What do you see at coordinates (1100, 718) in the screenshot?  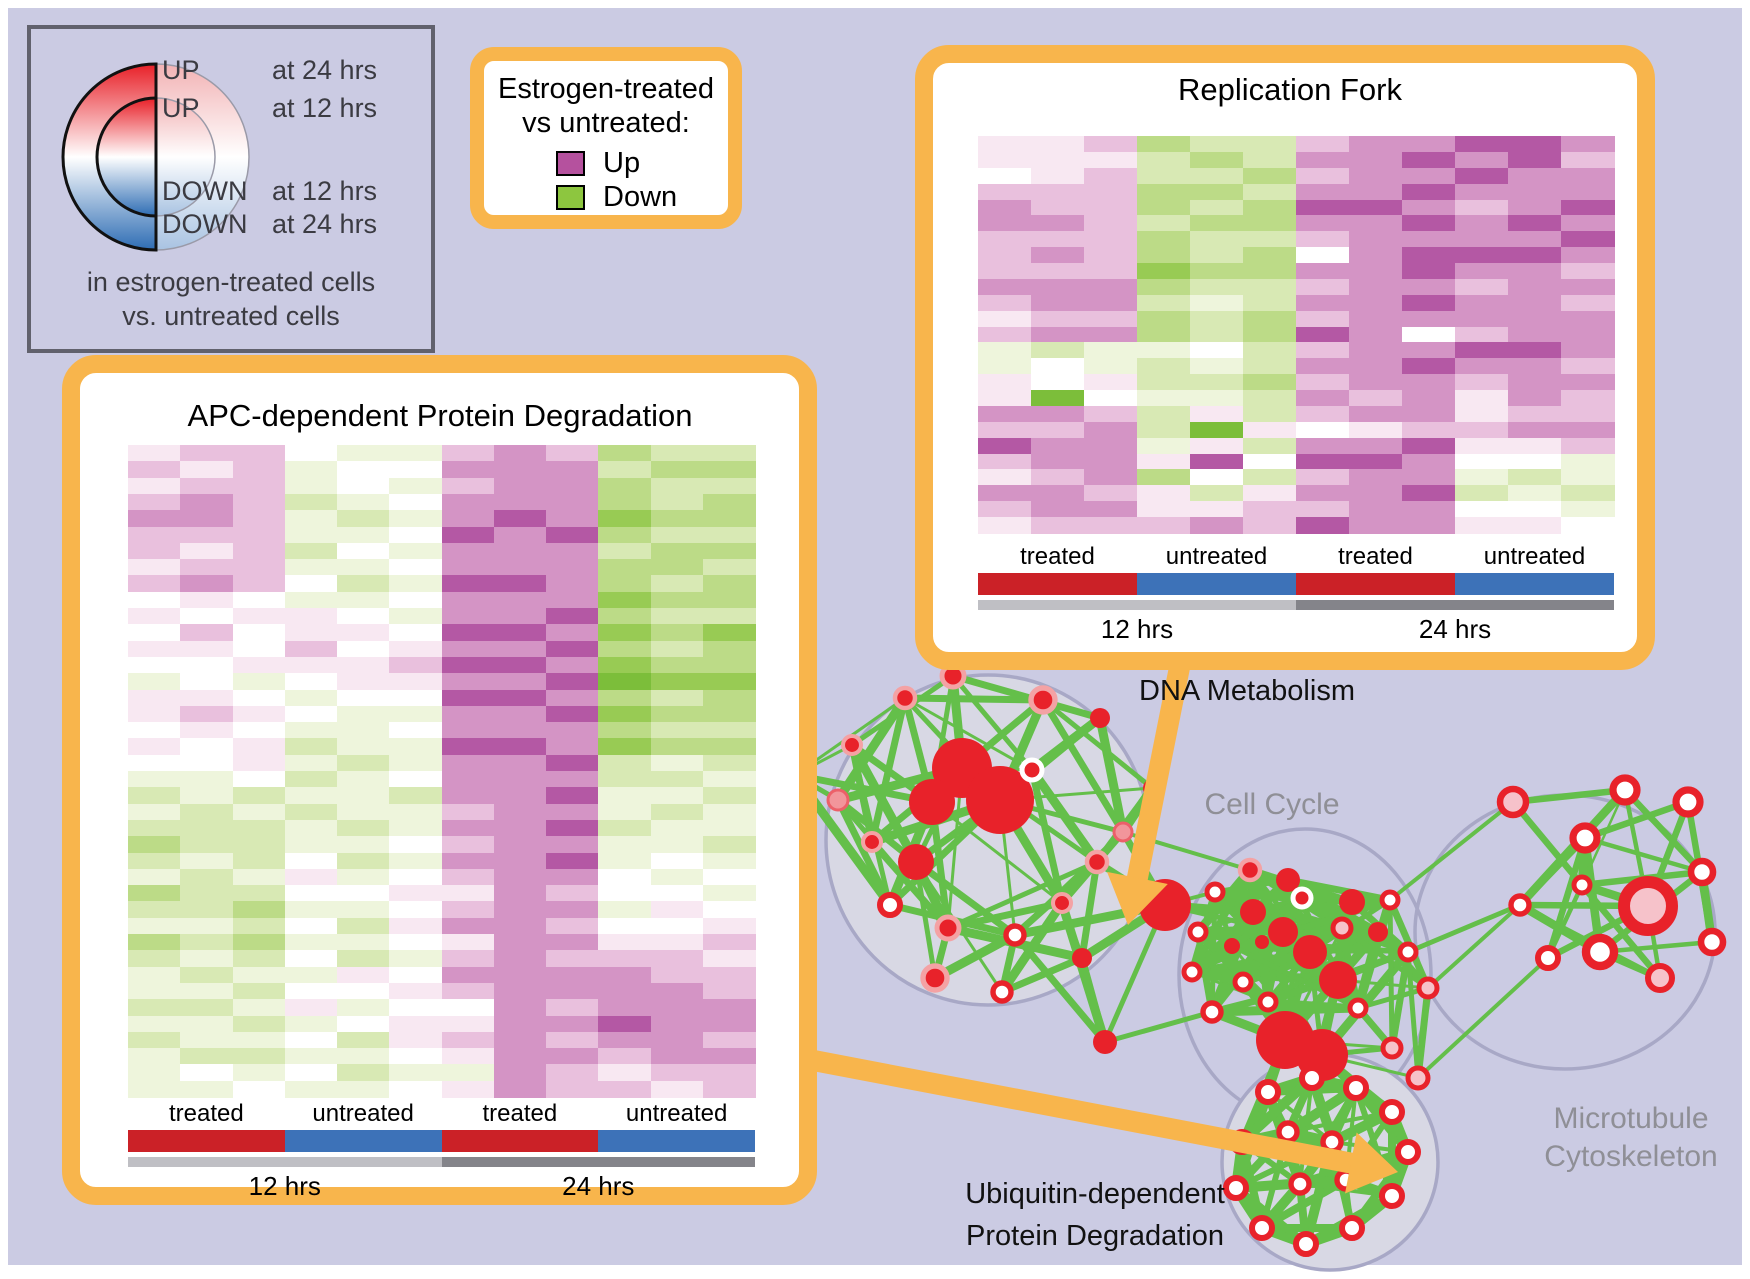 I see `network-node-solid` at bounding box center [1100, 718].